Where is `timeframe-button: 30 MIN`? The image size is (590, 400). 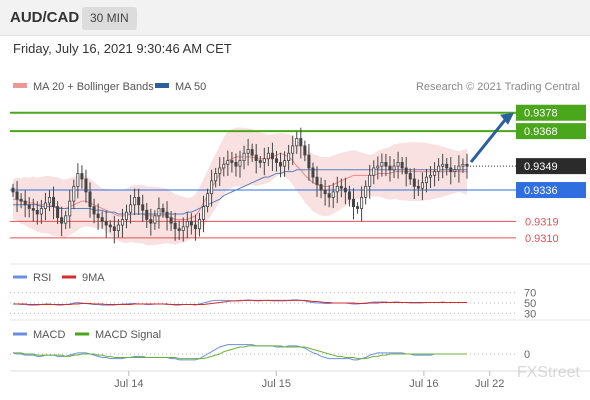
timeframe-button: 30 MIN is located at coordinates (109, 18).